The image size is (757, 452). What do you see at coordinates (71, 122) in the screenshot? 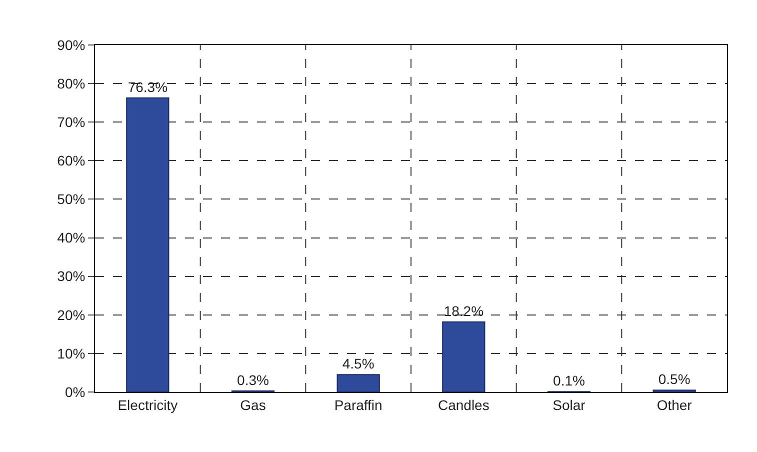
I see `y-tick-label: 70%` at bounding box center [71, 122].